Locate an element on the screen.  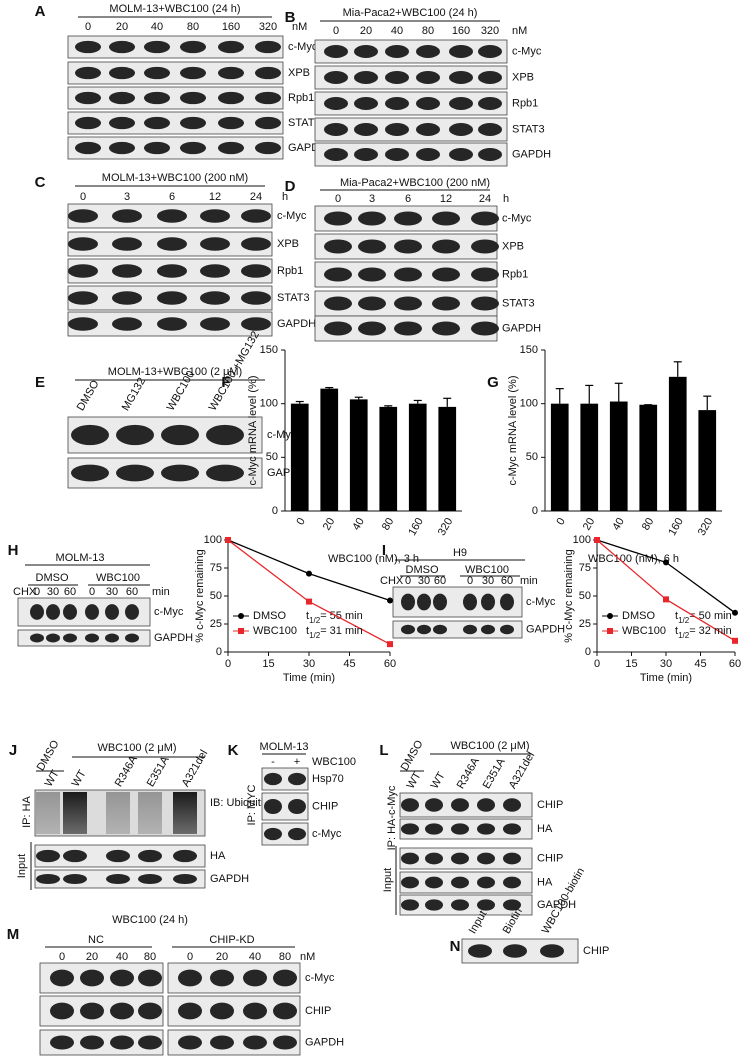
half-life: t1/2= 50 min is located at coordinates (703, 617).